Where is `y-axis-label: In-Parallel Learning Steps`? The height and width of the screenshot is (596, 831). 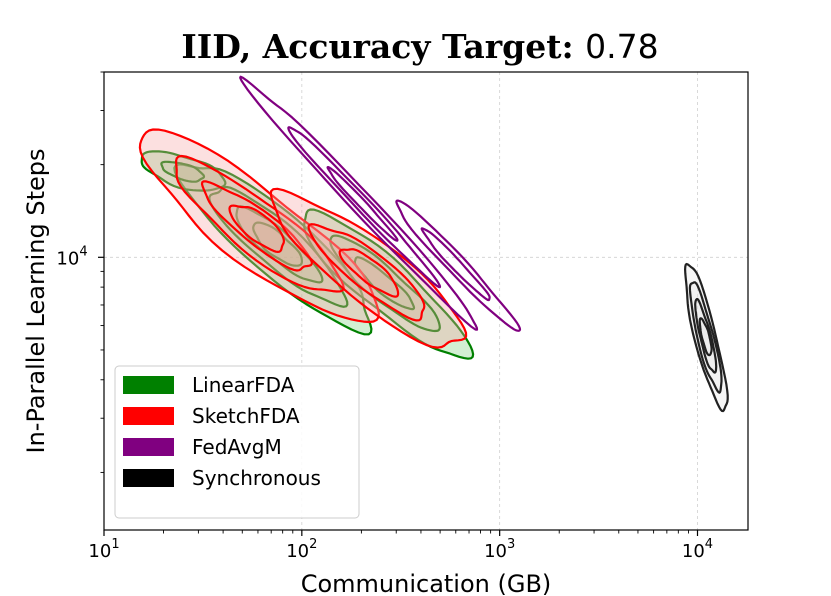
y-axis-label: In-Parallel Learning Steps is located at coordinates (36, 301).